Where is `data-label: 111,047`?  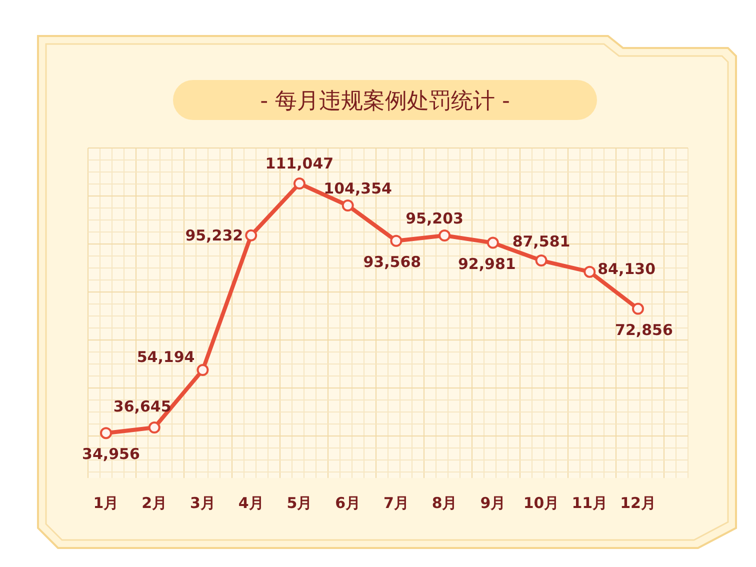
data-label: 111,047 is located at coordinates (299, 163).